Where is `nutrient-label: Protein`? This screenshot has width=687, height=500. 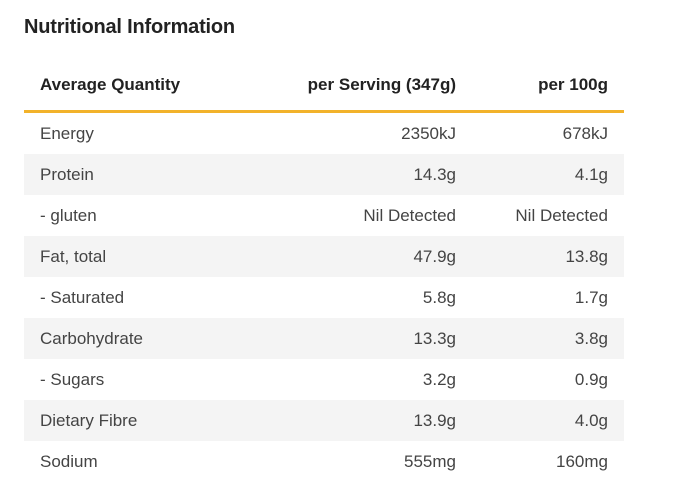
nutrient-label: Protein is located at coordinates (136, 174).